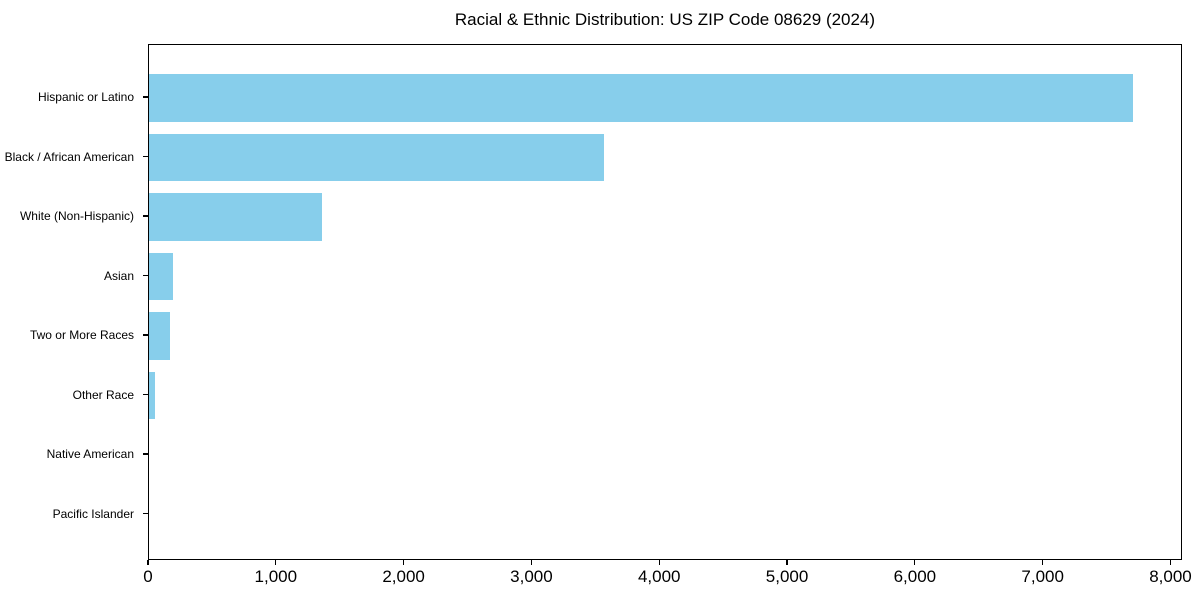  I want to click on x-tick-label-8000: 8,000, so click(1170, 576).